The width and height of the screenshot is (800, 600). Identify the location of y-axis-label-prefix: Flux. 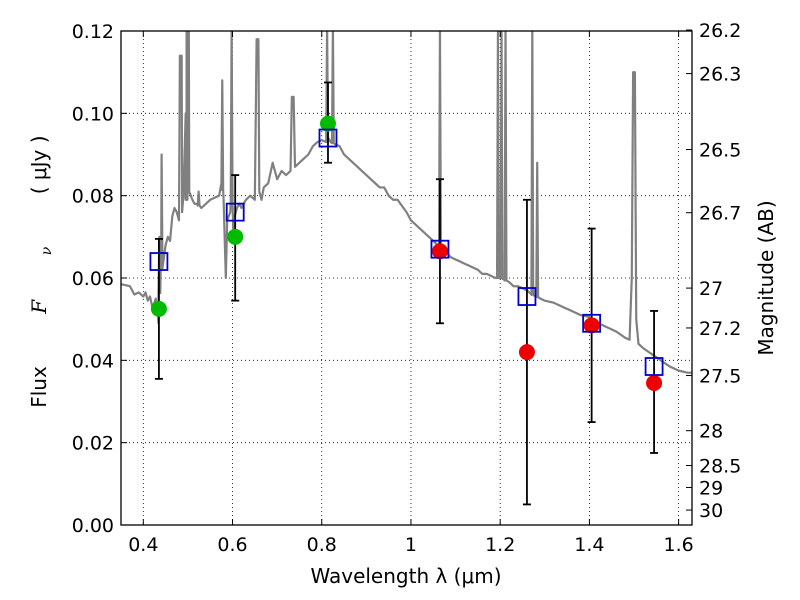
(39, 387).